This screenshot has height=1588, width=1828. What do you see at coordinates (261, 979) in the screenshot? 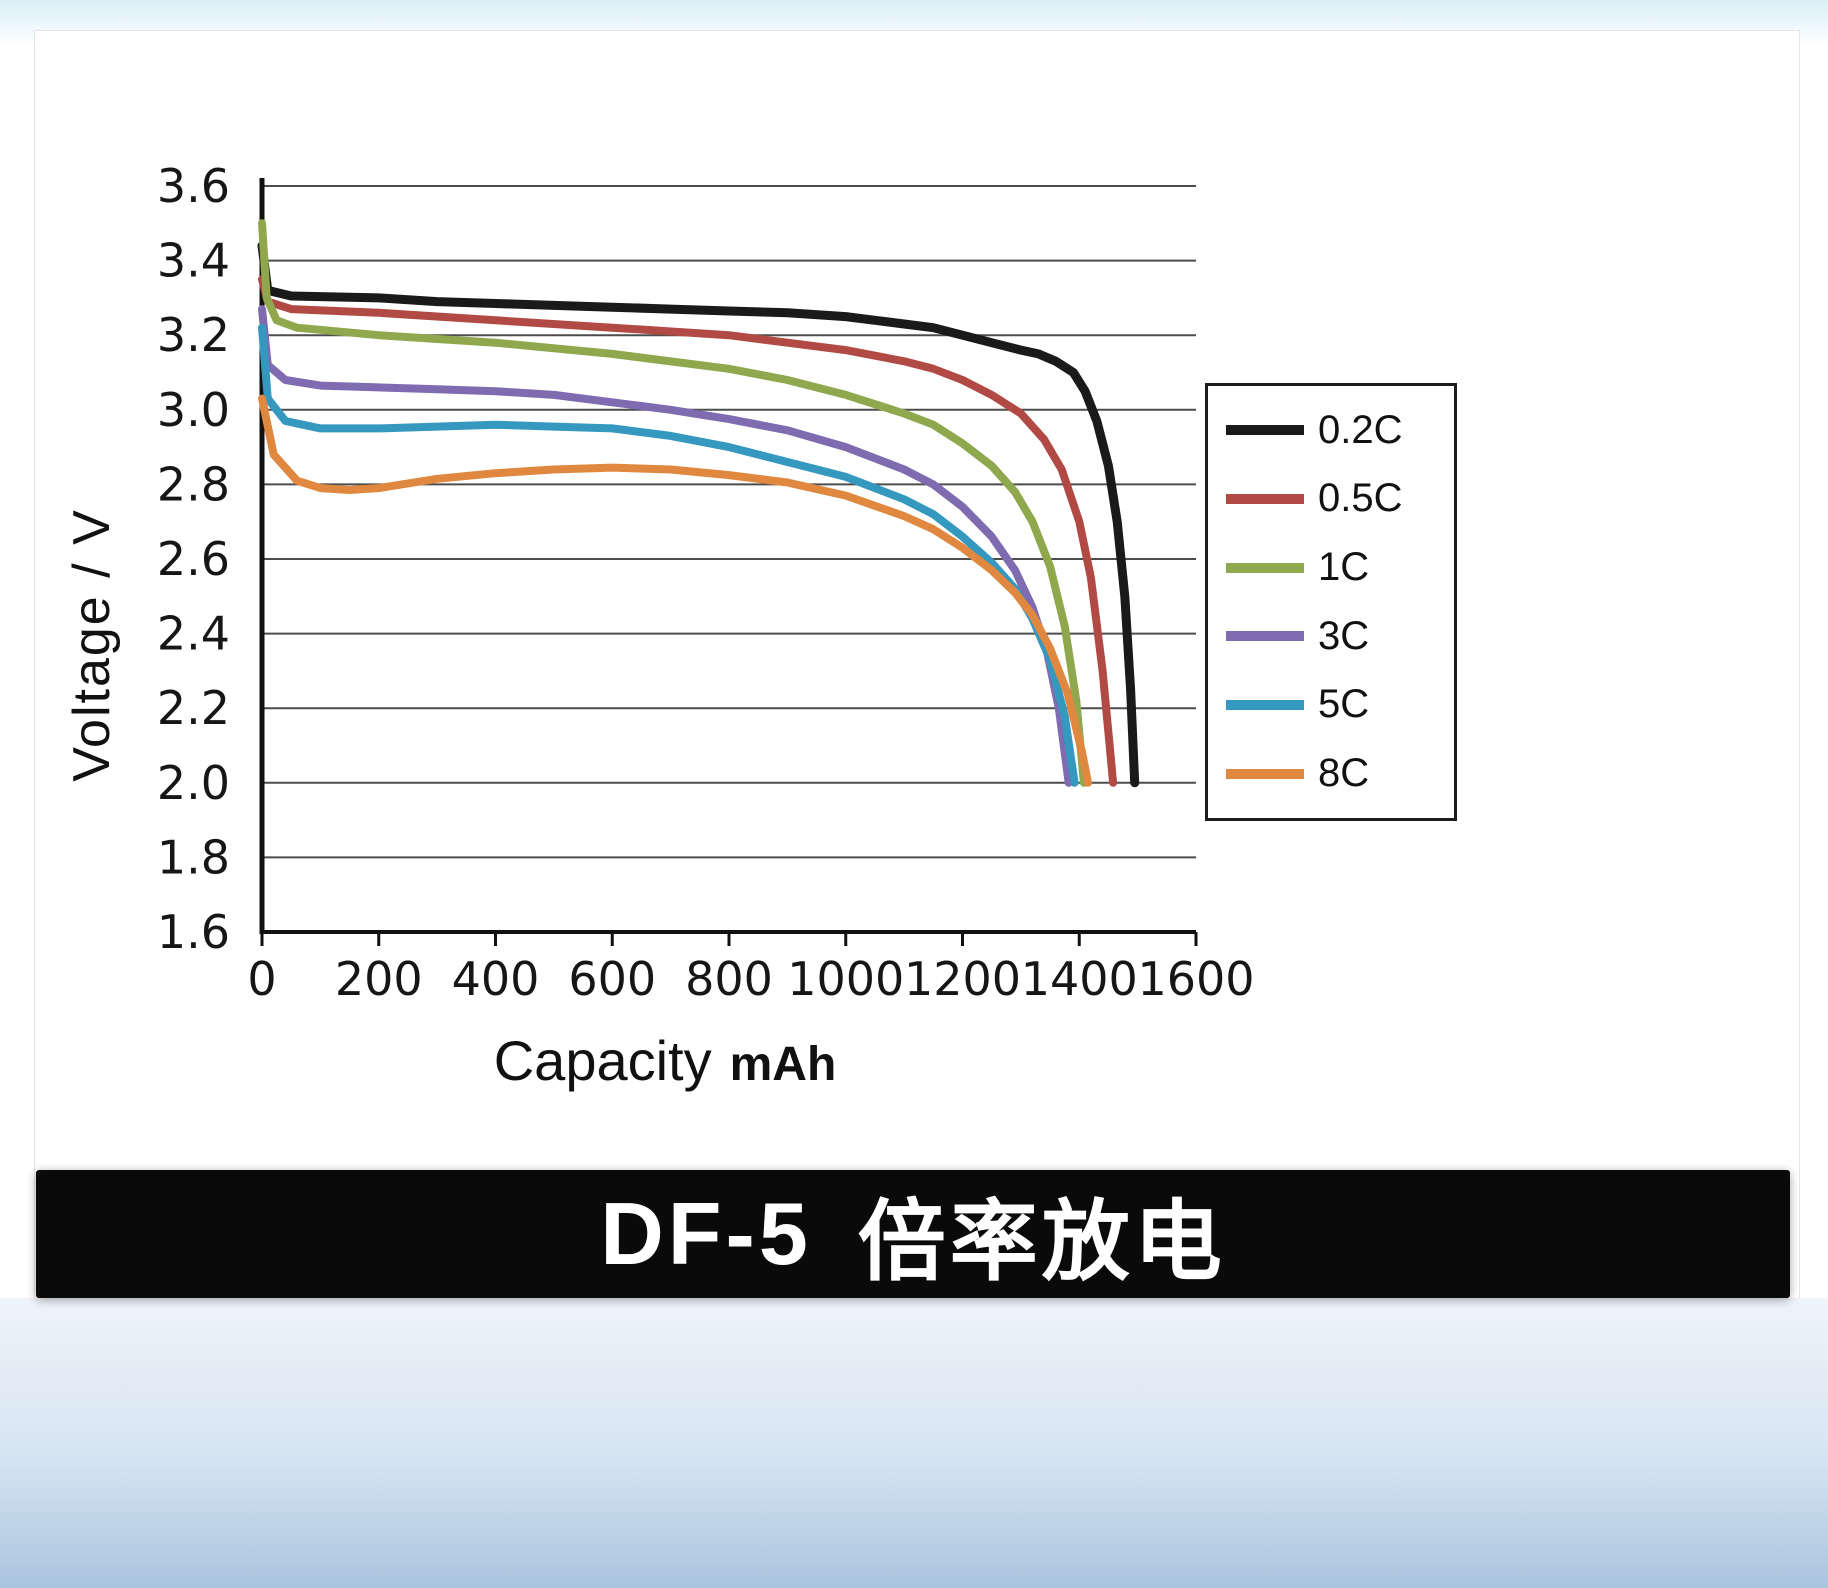
I see `x-tick-label-0: 0` at bounding box center [261, 979].